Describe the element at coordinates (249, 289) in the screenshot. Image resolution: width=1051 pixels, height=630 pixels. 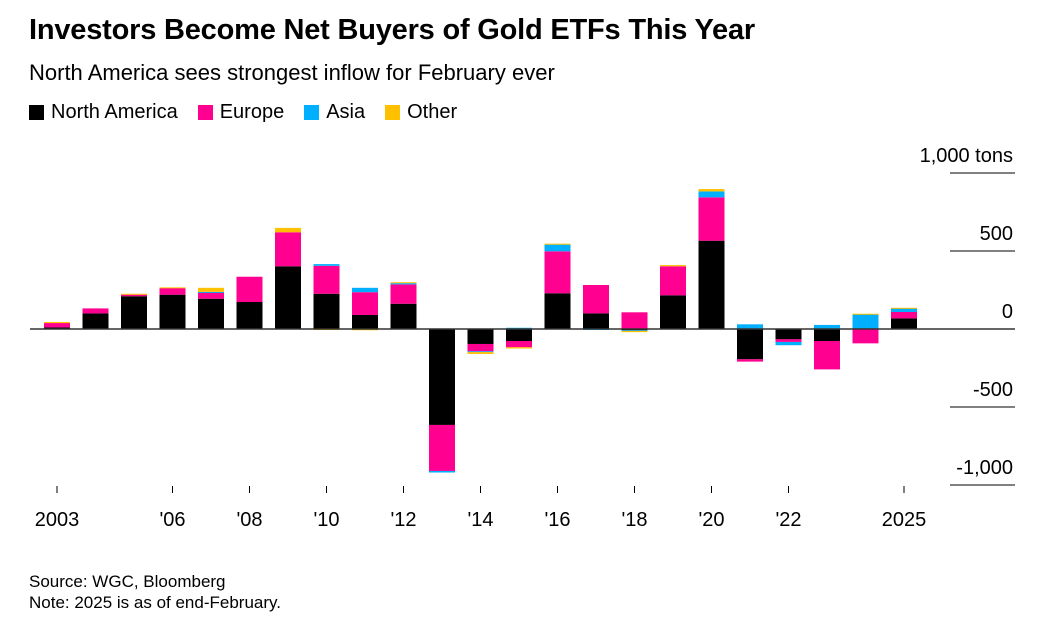
I see `bar-europe-2008` at that location.